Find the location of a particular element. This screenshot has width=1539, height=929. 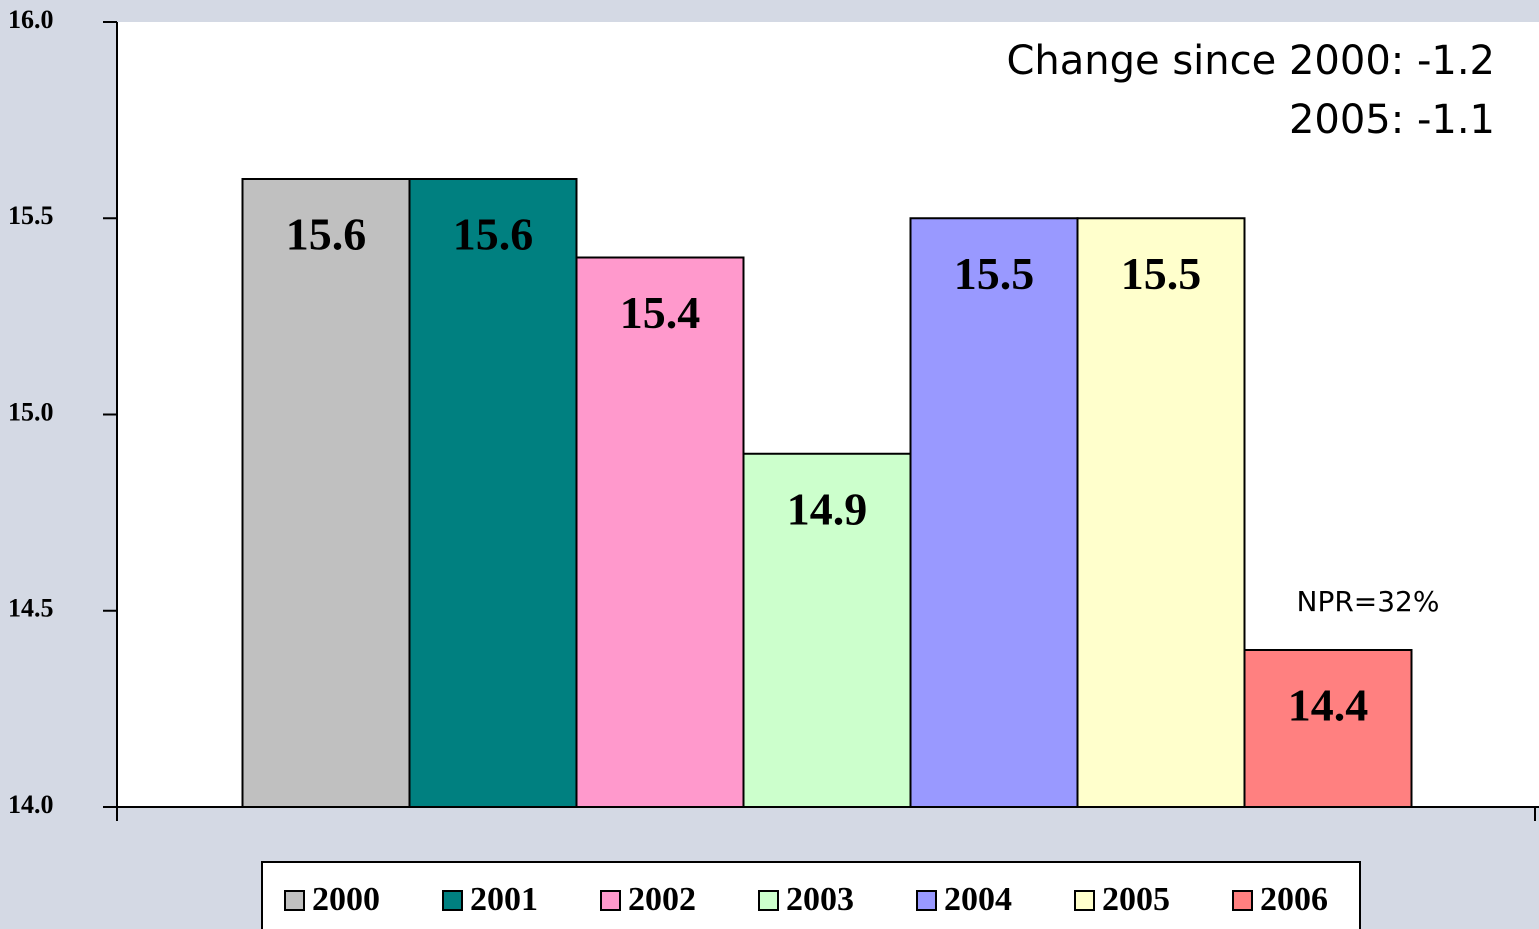

legend-label: 2002 is located at coordinates (662, 899).